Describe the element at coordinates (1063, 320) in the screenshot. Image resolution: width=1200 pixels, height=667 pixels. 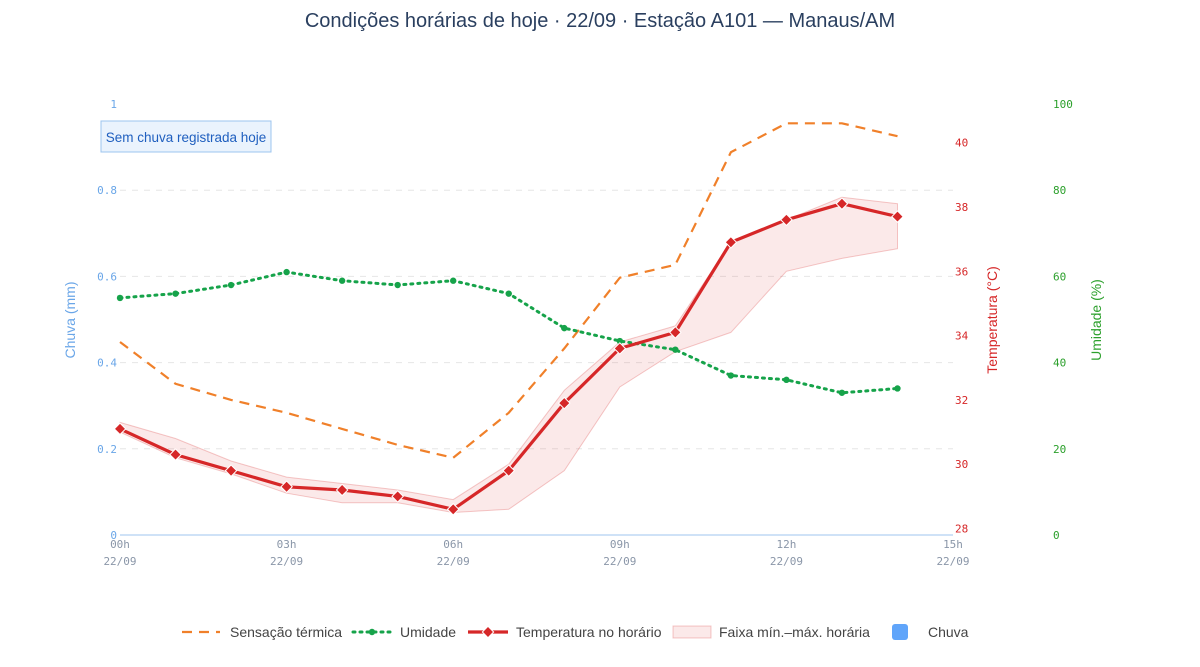
I see `humidity-axis: 0 20 40 60 80 100` at that location.